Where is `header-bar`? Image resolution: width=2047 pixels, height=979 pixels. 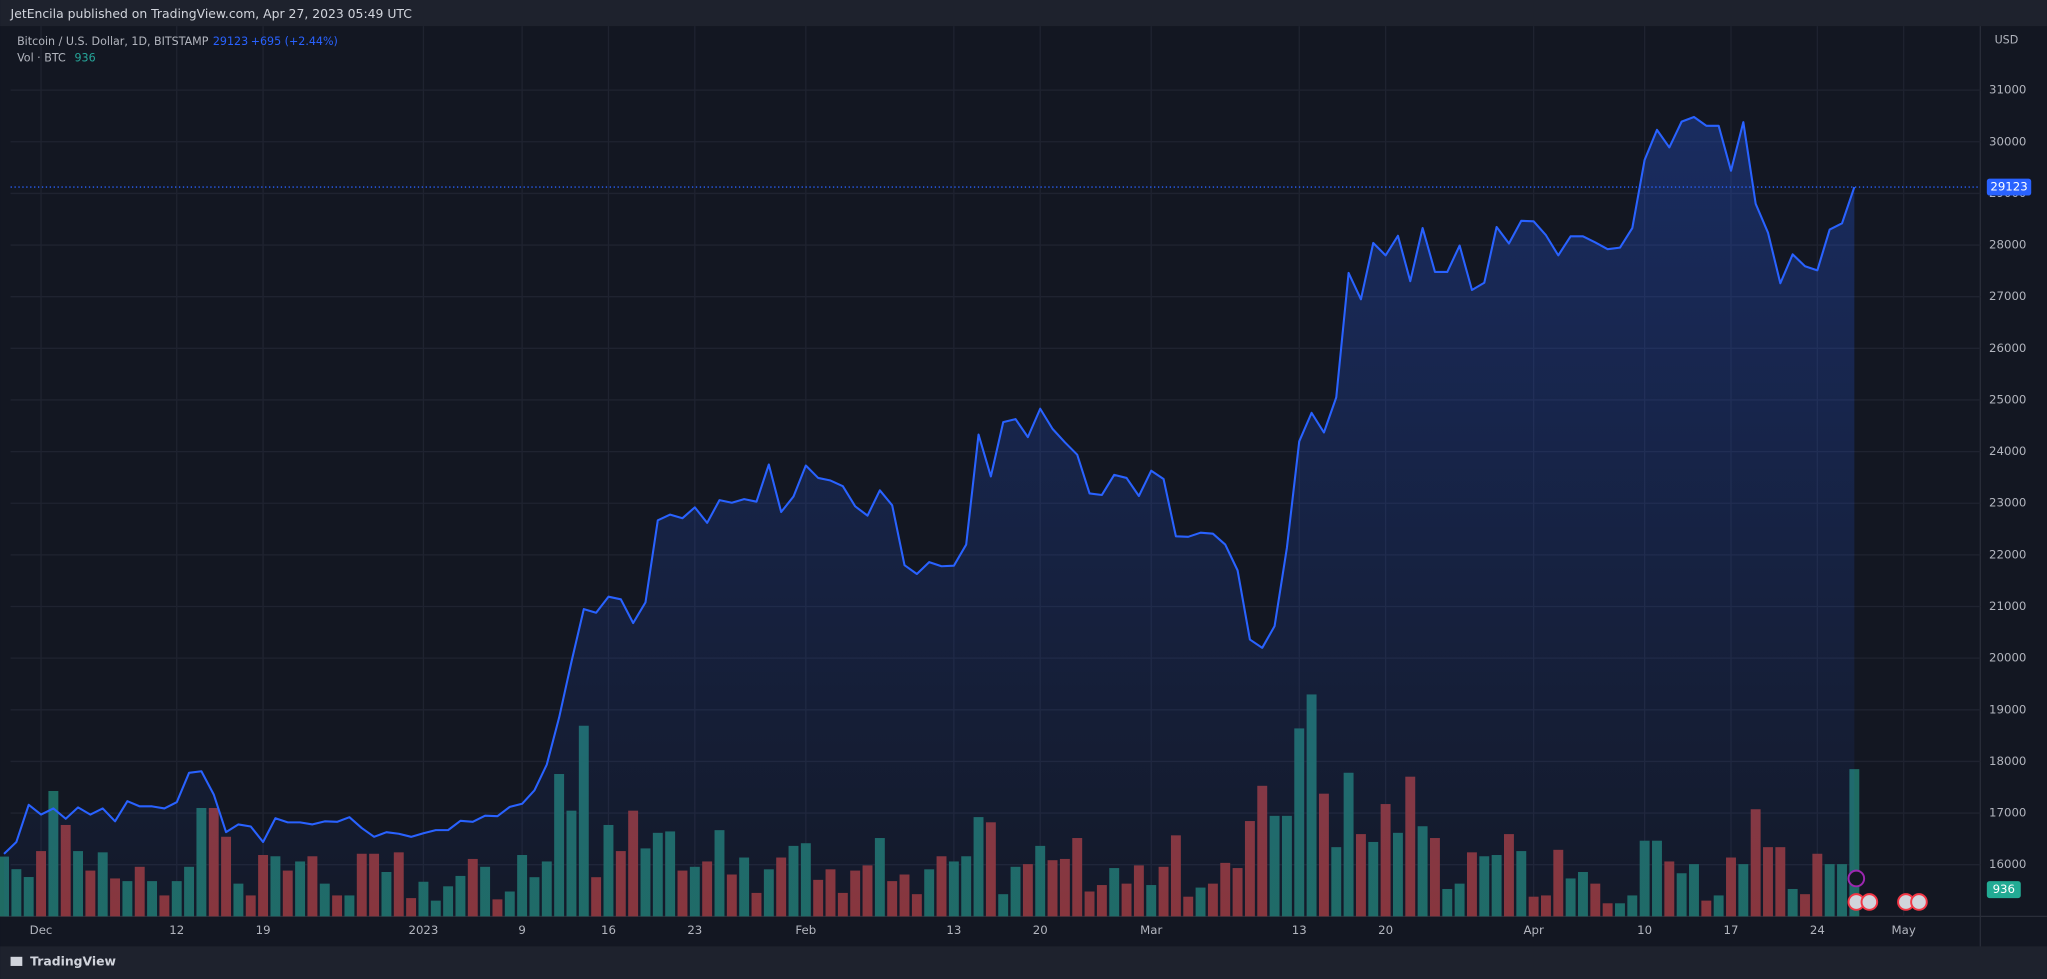
header-bar is located at coordinates (1023, 13).